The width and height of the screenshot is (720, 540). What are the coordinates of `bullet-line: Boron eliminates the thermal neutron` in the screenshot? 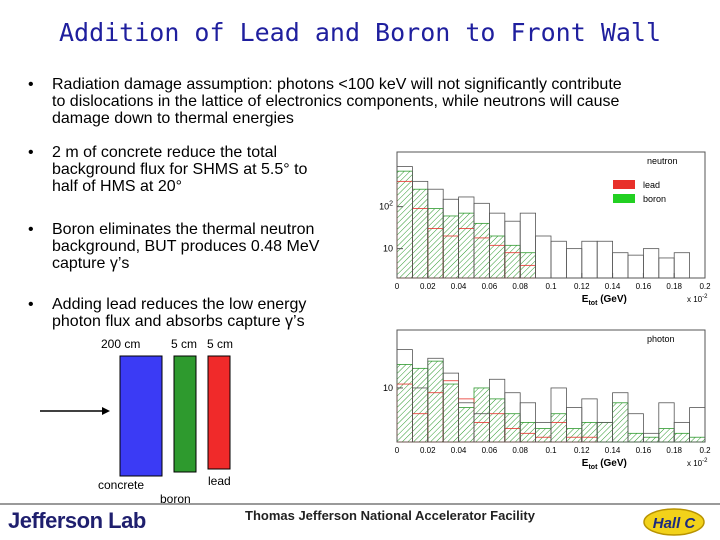 It's located at (183, 229).